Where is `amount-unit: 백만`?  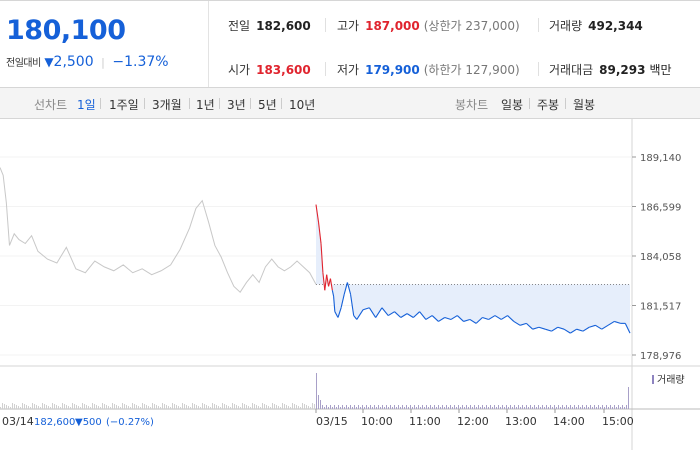 amount-unit: 백만 is located at coordinates (660, 70).